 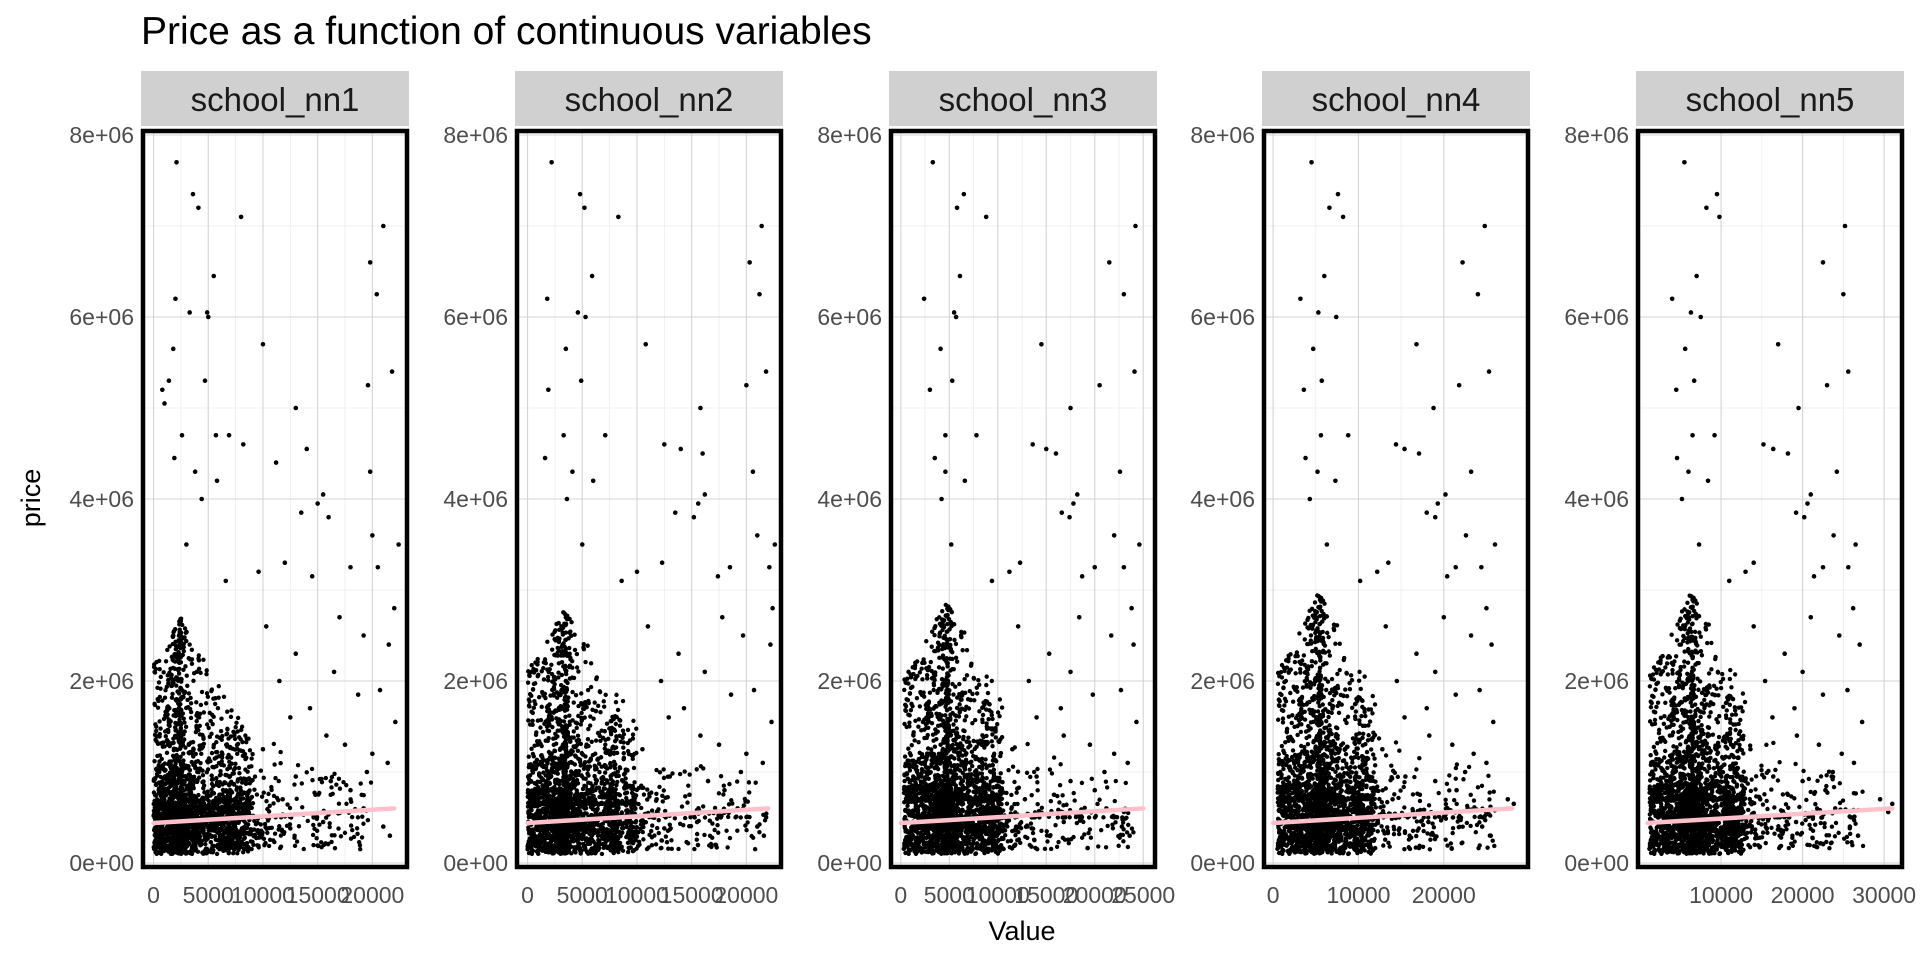 I want to click on y-tick-label: 4e+06, so click(x=475, y=499).